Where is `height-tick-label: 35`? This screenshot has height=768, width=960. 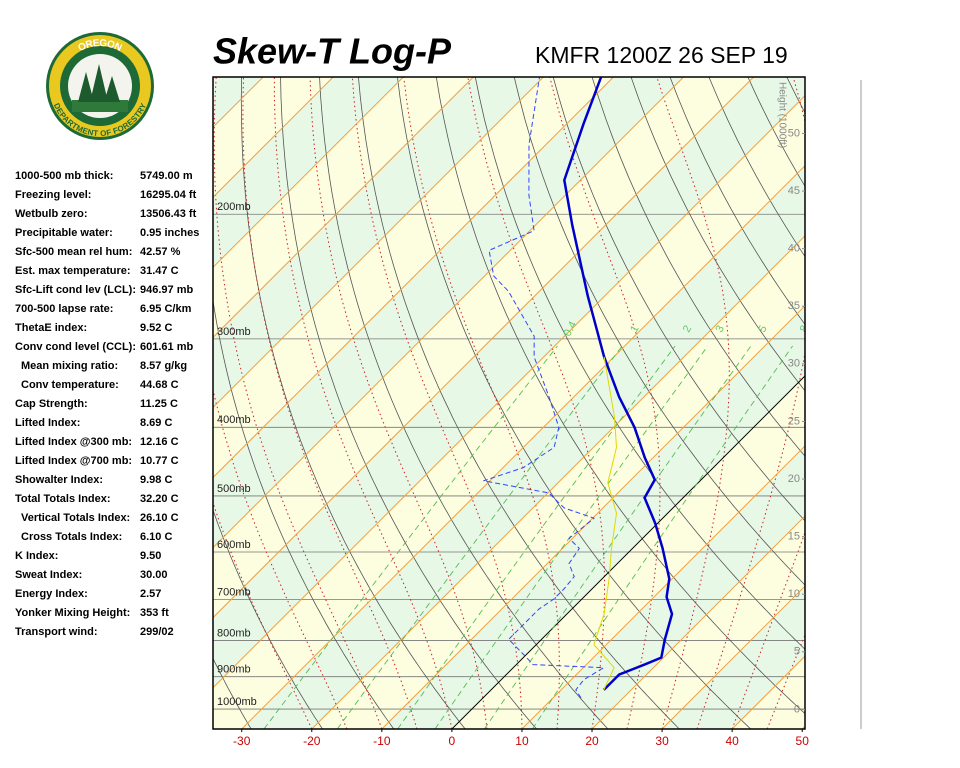 height-tick-label: 35 is located at coordinates (794, 306).